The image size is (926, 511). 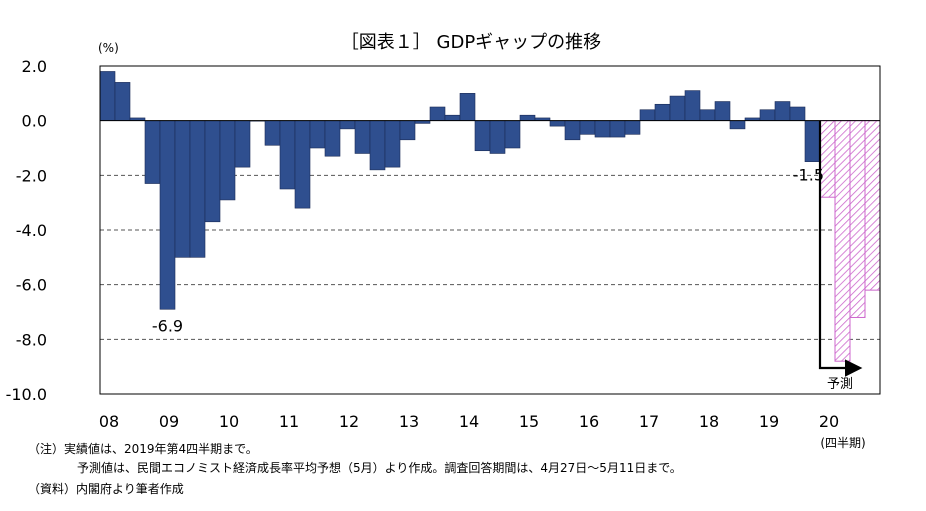 I want to click on note-line-3: （資料）内閣府より筆者作成, so click(x=106, y=489).